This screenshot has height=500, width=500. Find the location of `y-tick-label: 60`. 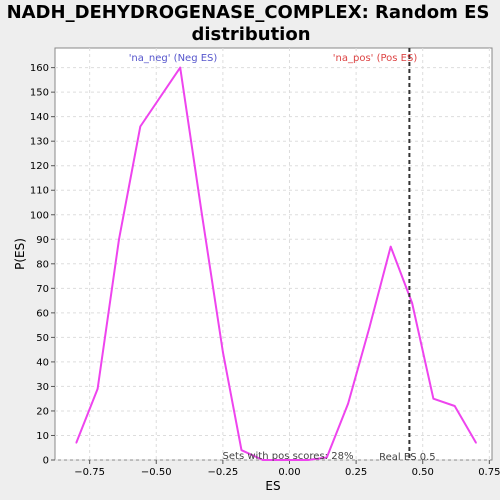

y-tick-label: 60 is located at coordinates (42, 313).